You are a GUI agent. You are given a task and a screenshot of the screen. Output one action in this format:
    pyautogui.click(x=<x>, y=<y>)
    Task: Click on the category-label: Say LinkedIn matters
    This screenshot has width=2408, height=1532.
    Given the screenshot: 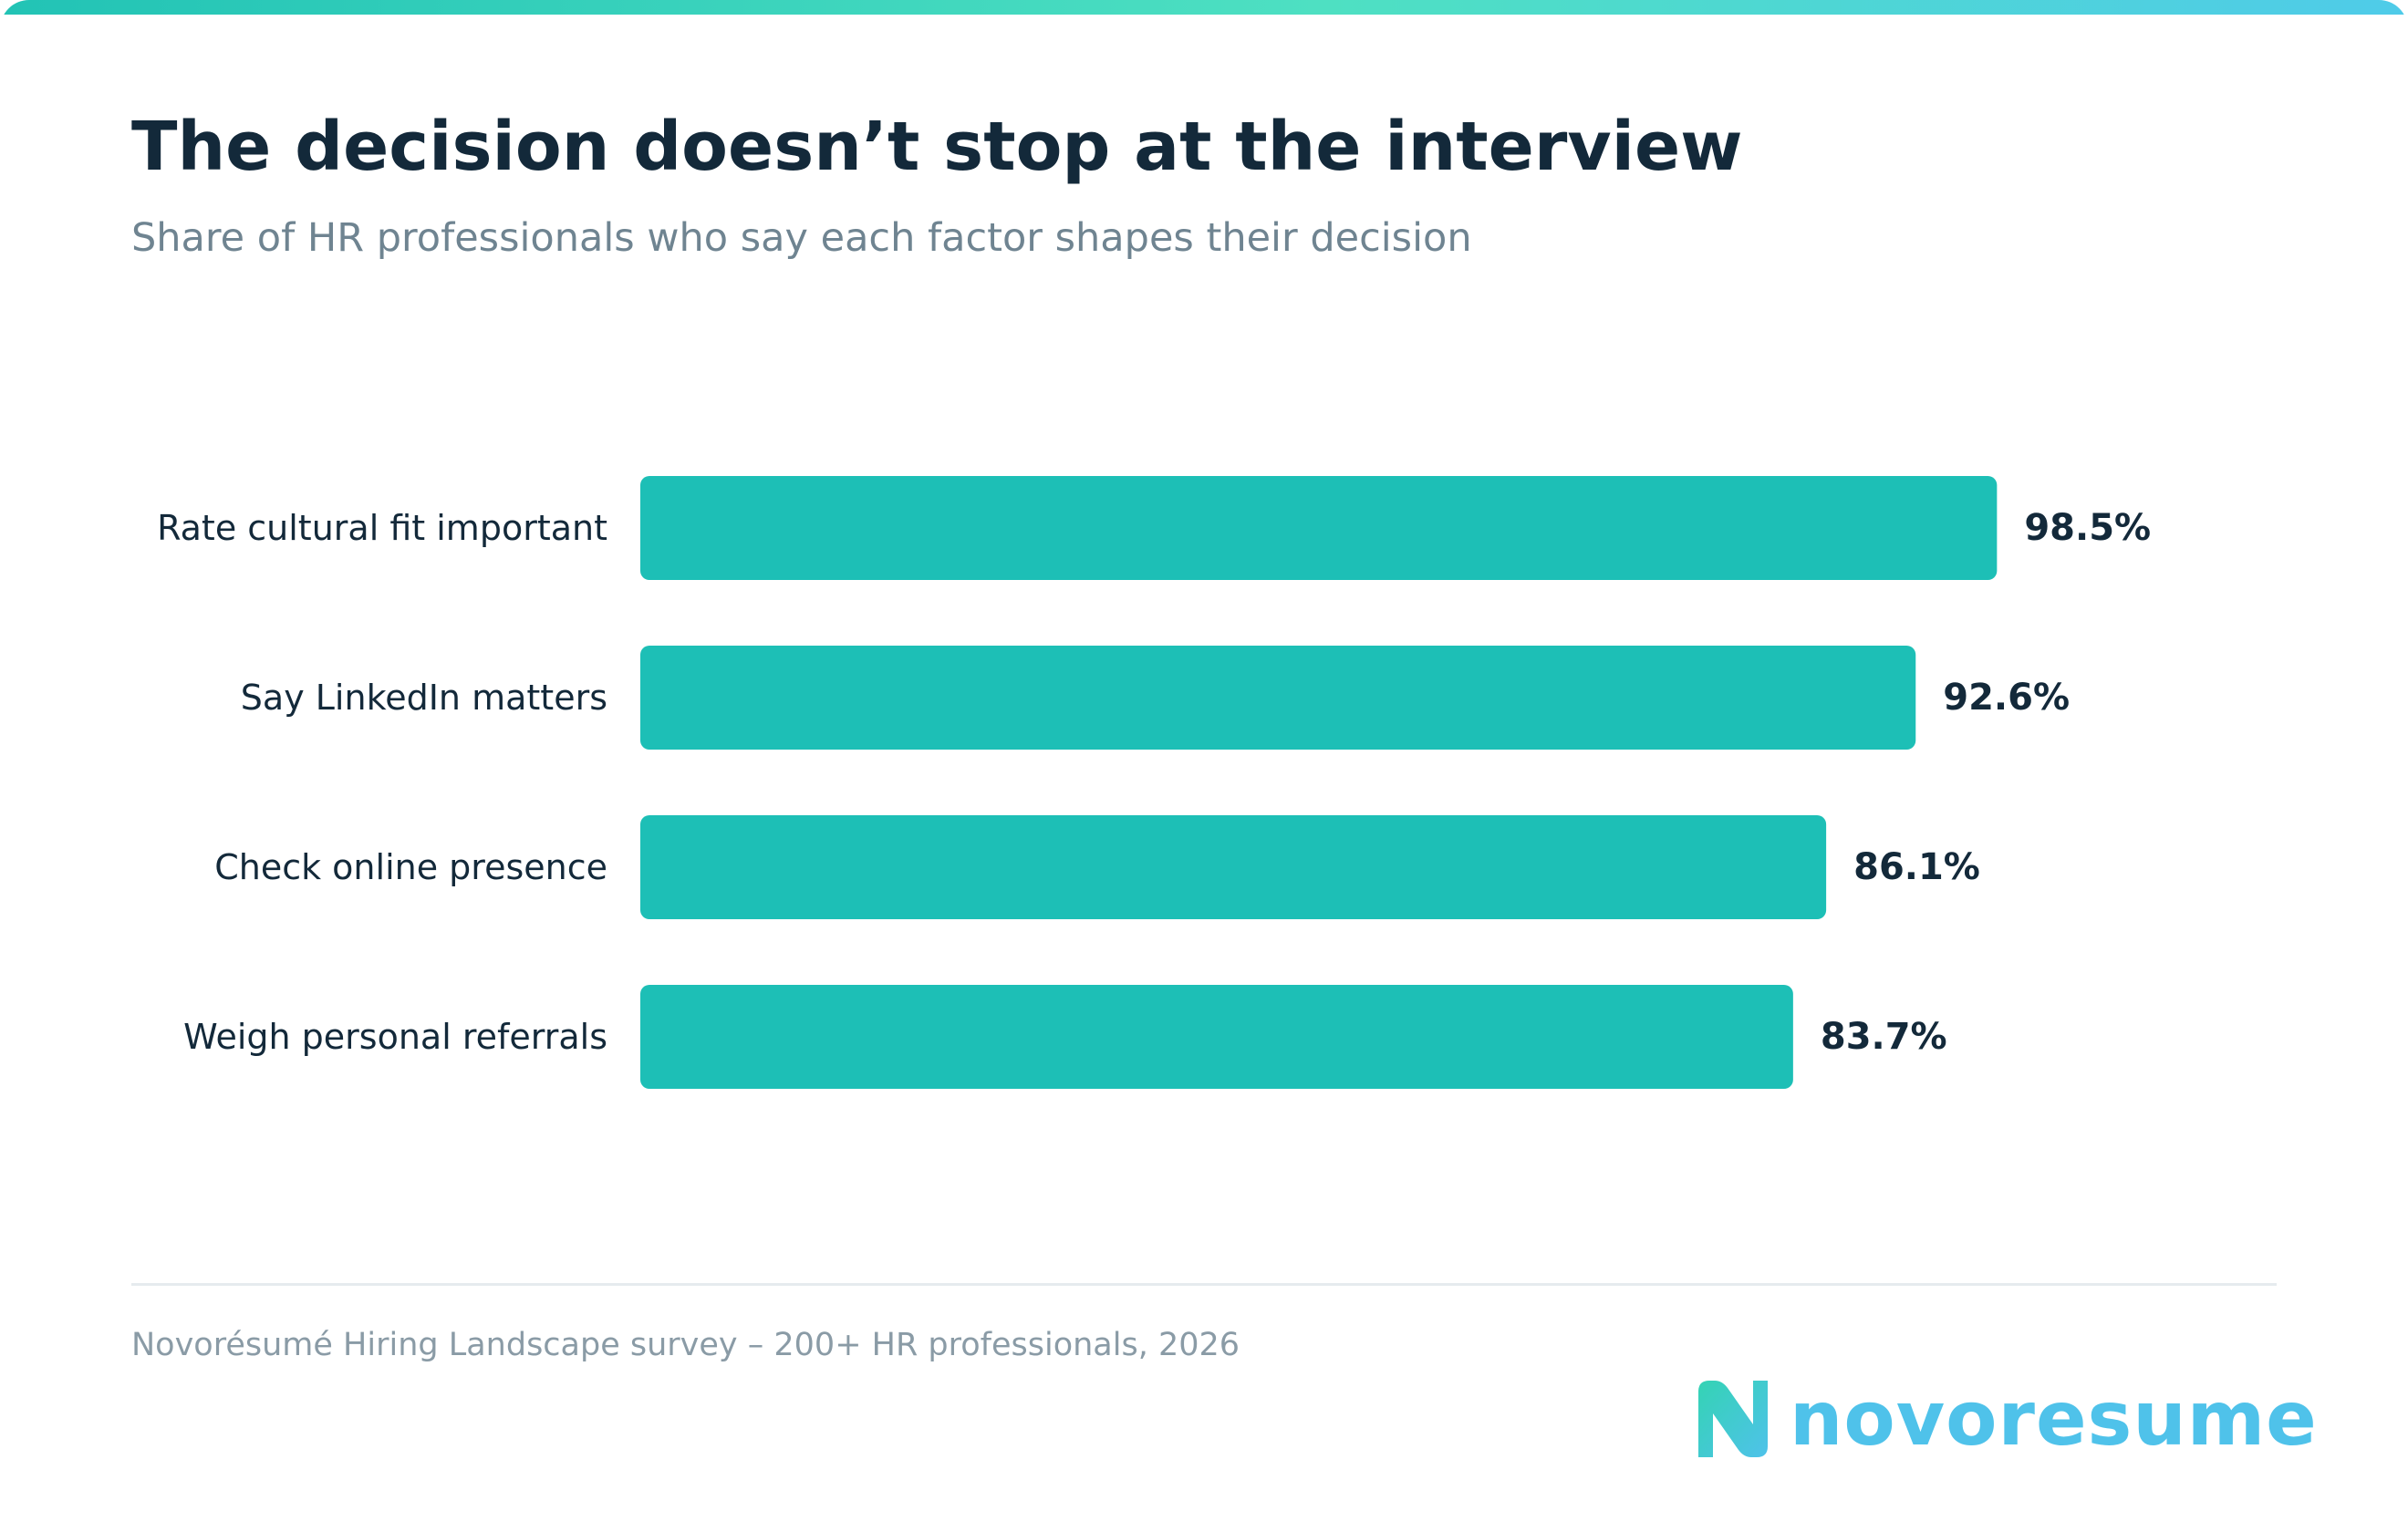 What is the action you would take?
    pyautogui.click(x=424, y=698)
    